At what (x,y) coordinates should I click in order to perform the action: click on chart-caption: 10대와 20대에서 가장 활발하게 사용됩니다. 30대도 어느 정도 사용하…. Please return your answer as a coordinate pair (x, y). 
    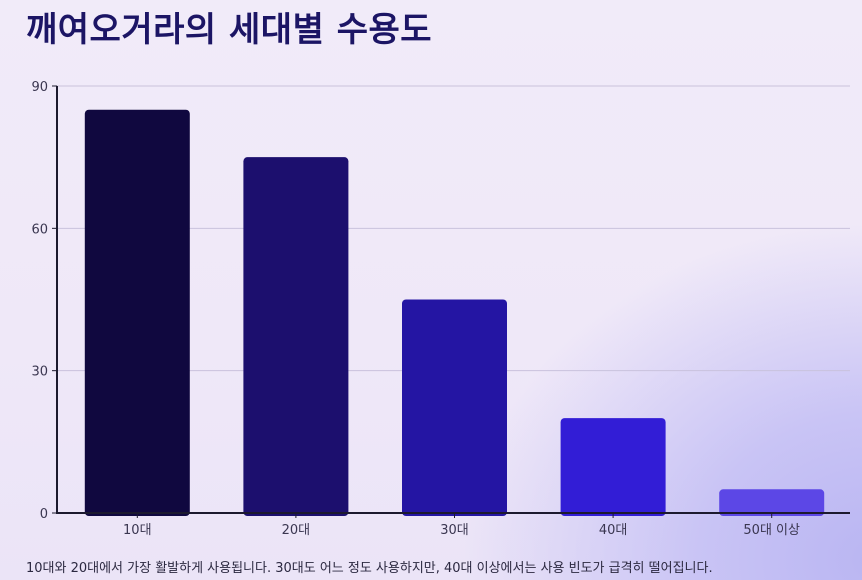
    Looking at the image, I should click on (369, 568).